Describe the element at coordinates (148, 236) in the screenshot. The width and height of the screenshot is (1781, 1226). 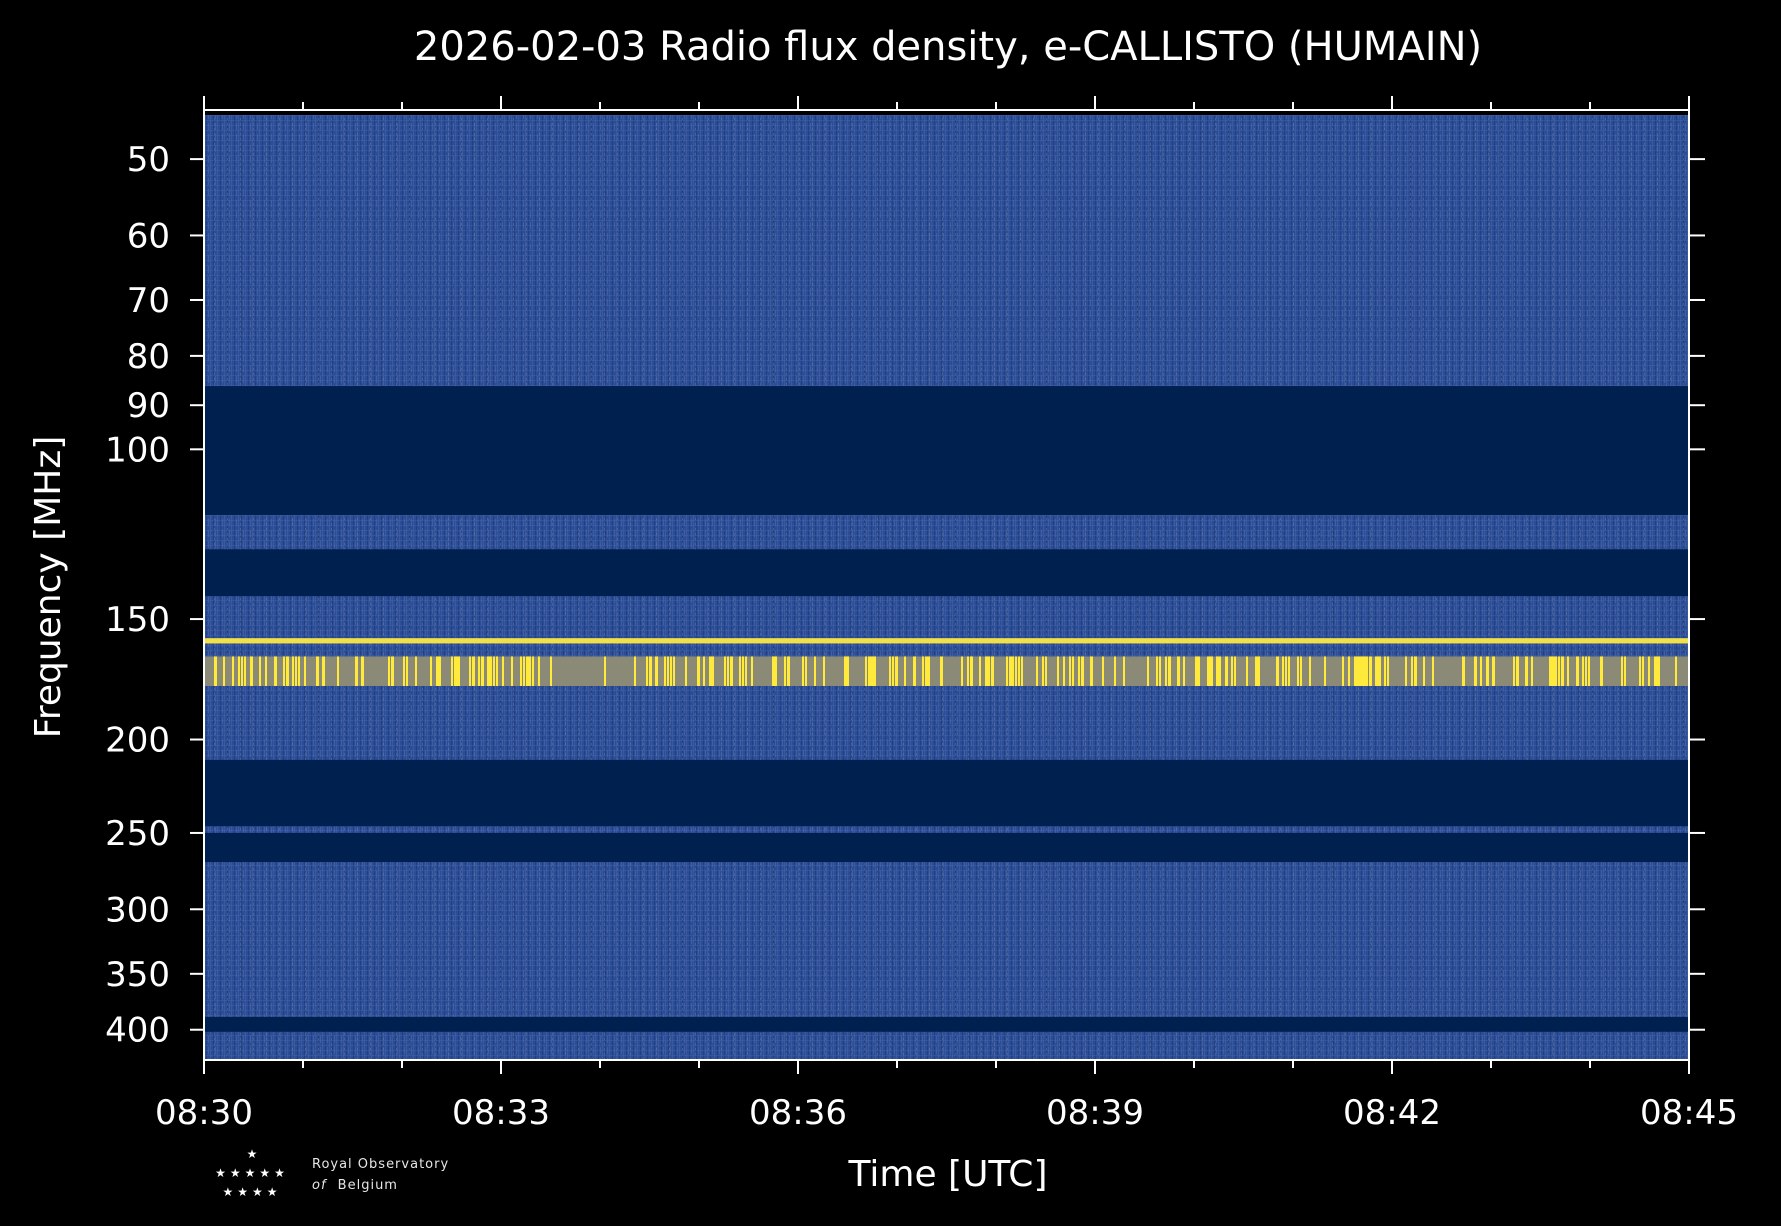
I see `y-tick-label: 60` at that location.